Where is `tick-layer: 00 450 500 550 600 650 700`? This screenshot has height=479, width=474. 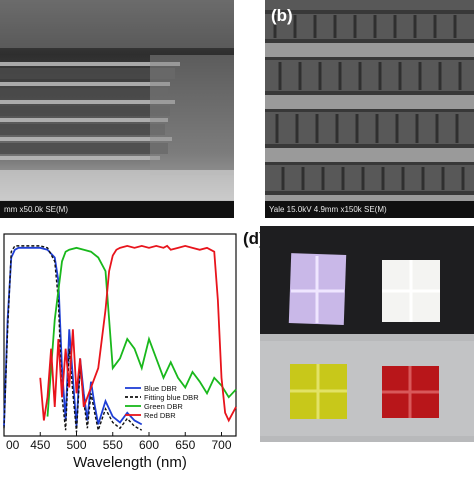
tick-layer: 00 450 500 550 600 650 700 is located at coordinates (117, 442).